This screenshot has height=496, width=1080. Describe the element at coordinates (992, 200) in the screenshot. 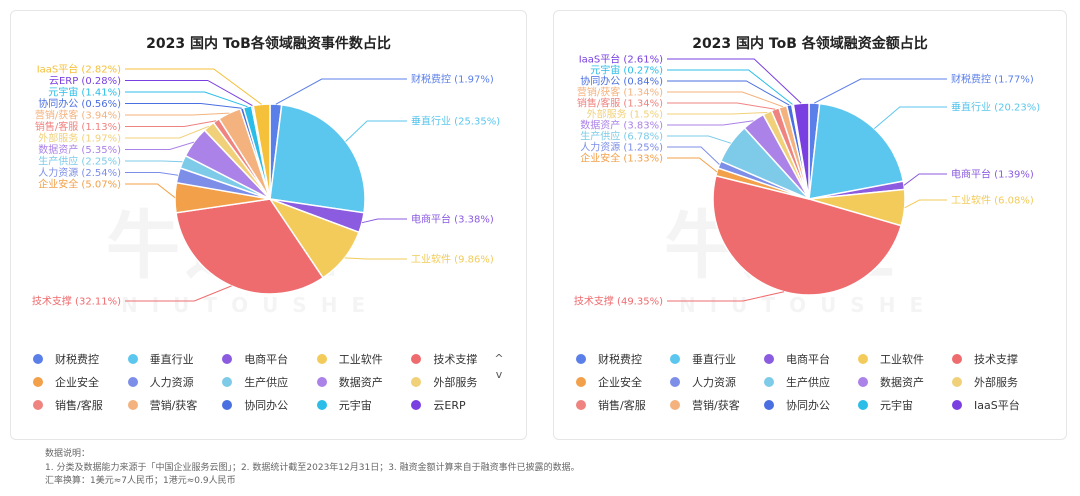

I see `data-label: 工业软件 (6.08%)` at that location.